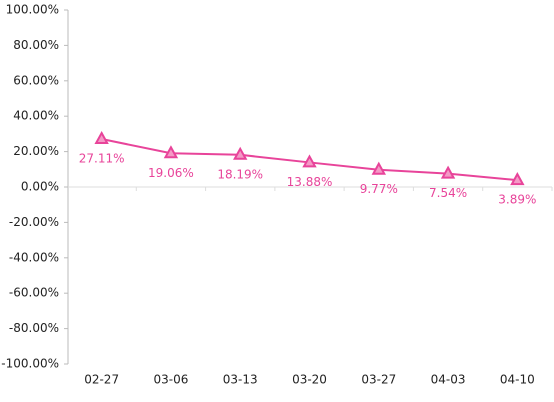  I want to click on data-label: 27.11%, so click(102, 159).